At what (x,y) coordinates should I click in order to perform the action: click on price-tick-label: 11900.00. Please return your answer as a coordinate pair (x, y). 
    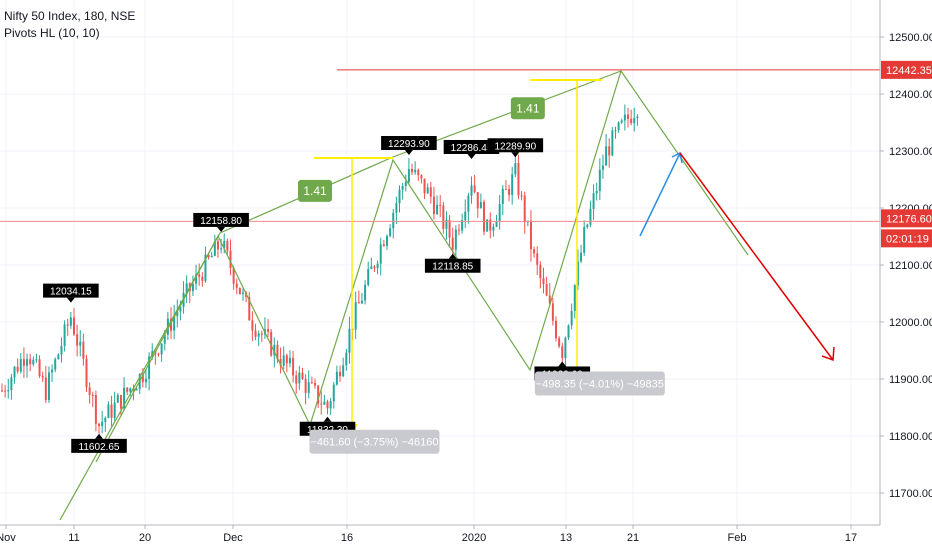
    Looking at the image, I should click on (910, 380).